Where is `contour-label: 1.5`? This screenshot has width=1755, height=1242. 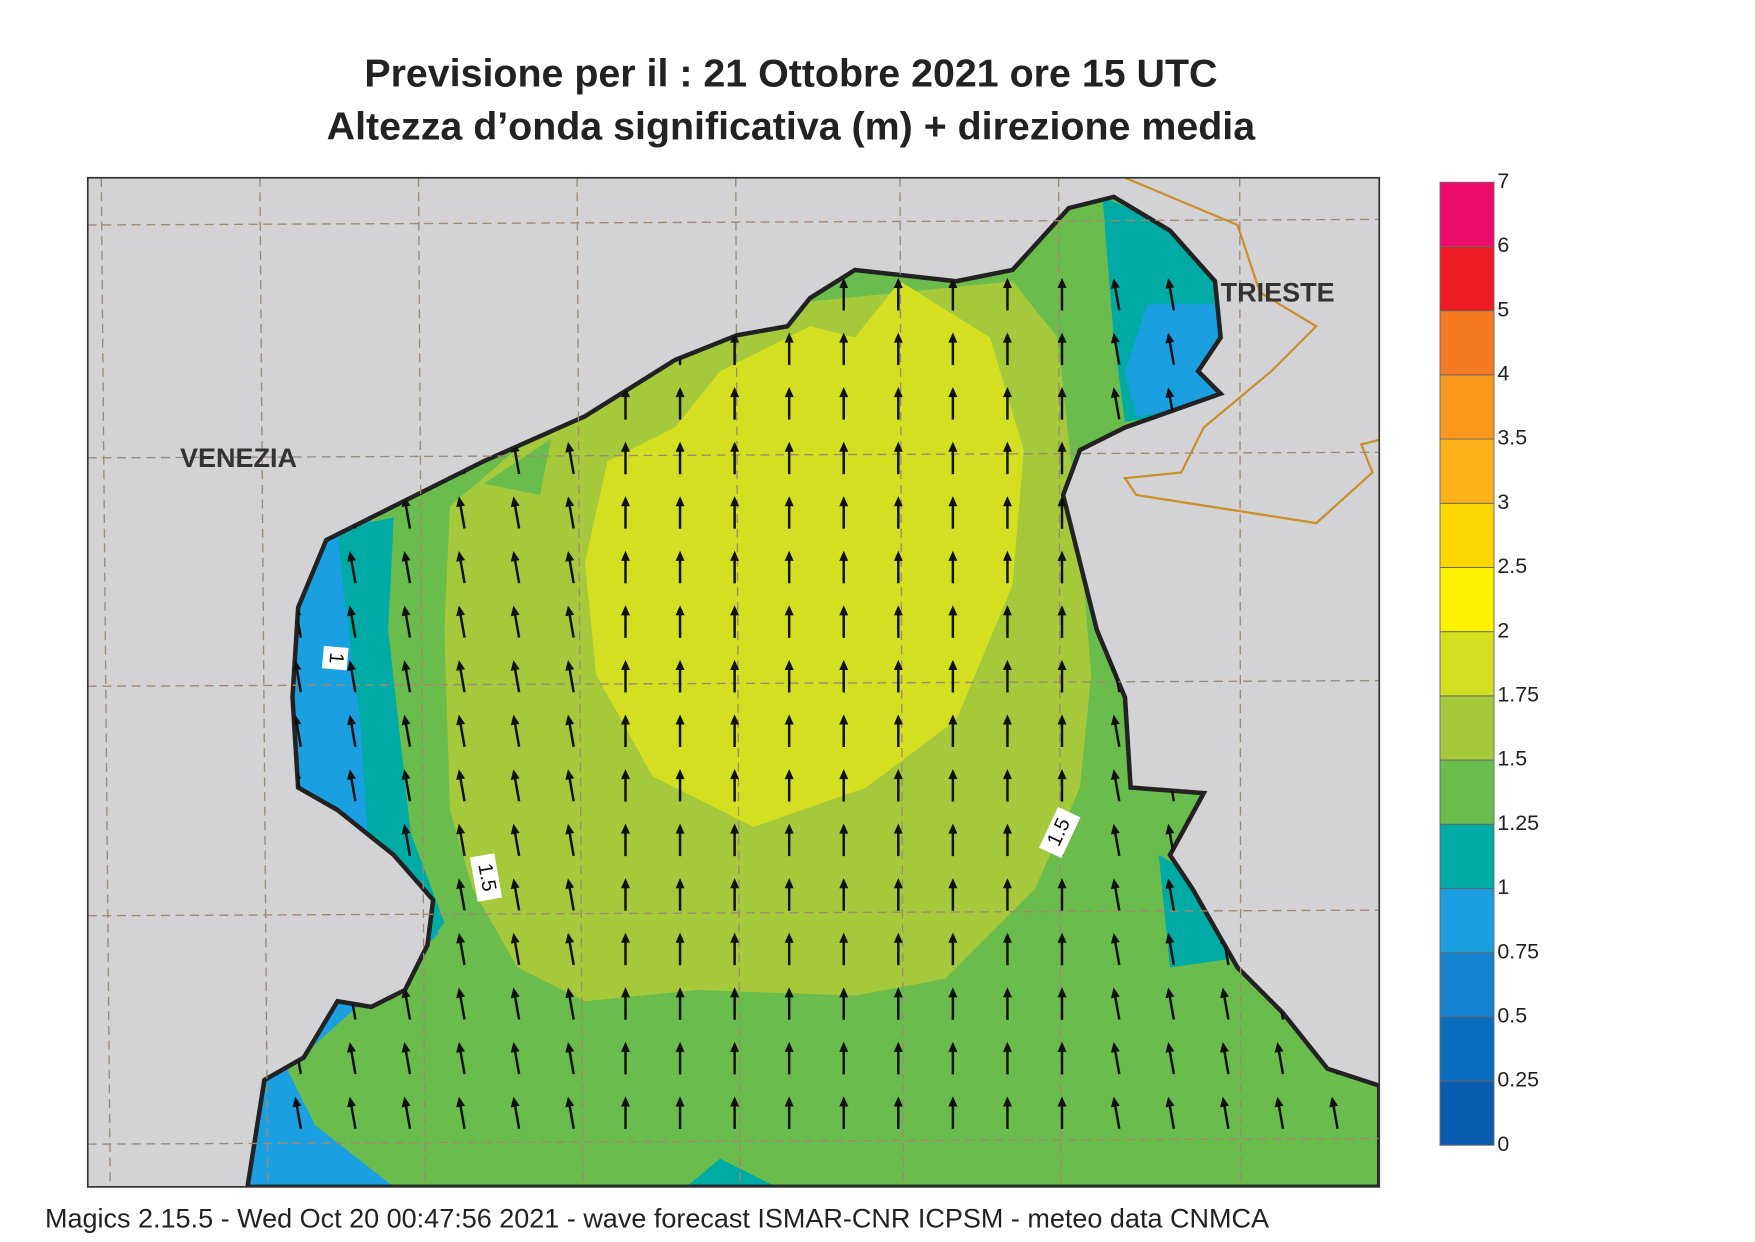
contour-label: 1.5 is located at coordinates (486, 877).